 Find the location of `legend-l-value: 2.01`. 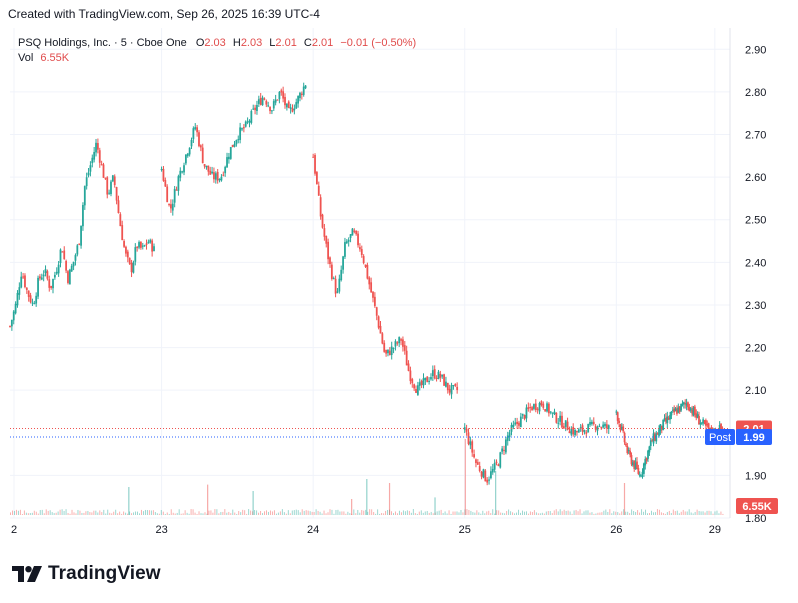

legend-l-value: 2.01 is located at coordinates (286, 43).